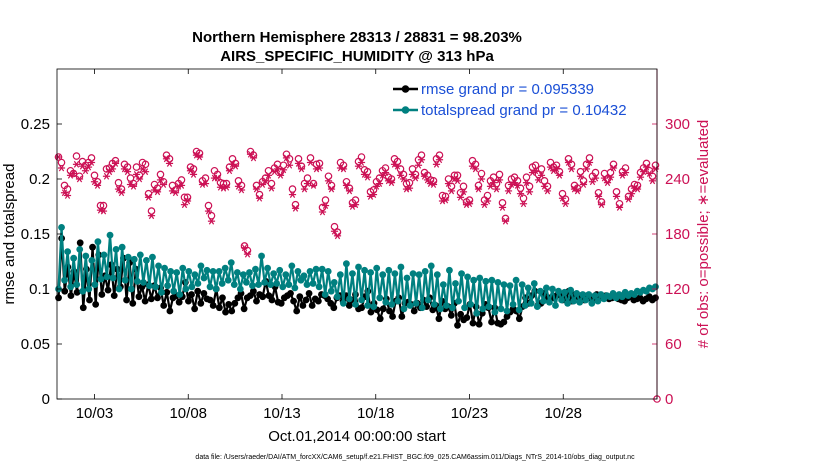 The height and width of the screenshot is (470, 830). I want to click on legend-box, so click(523, 98).